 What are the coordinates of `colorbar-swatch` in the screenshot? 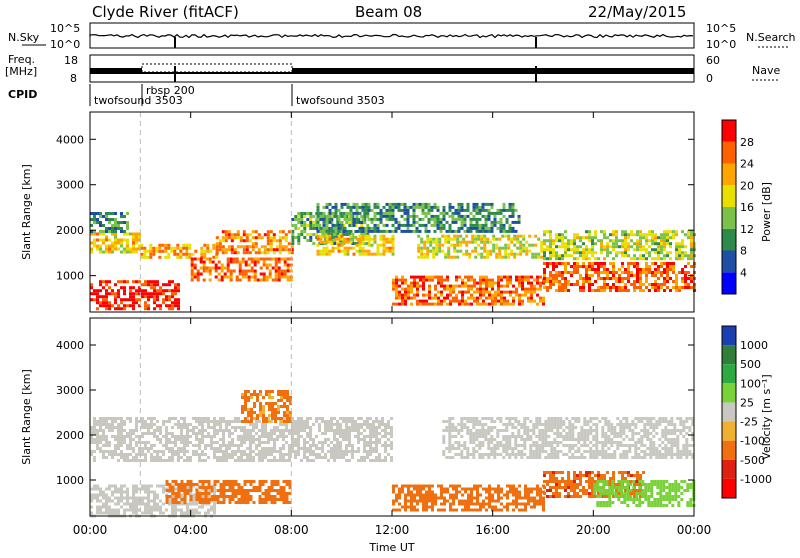 It's located at (729, 175).